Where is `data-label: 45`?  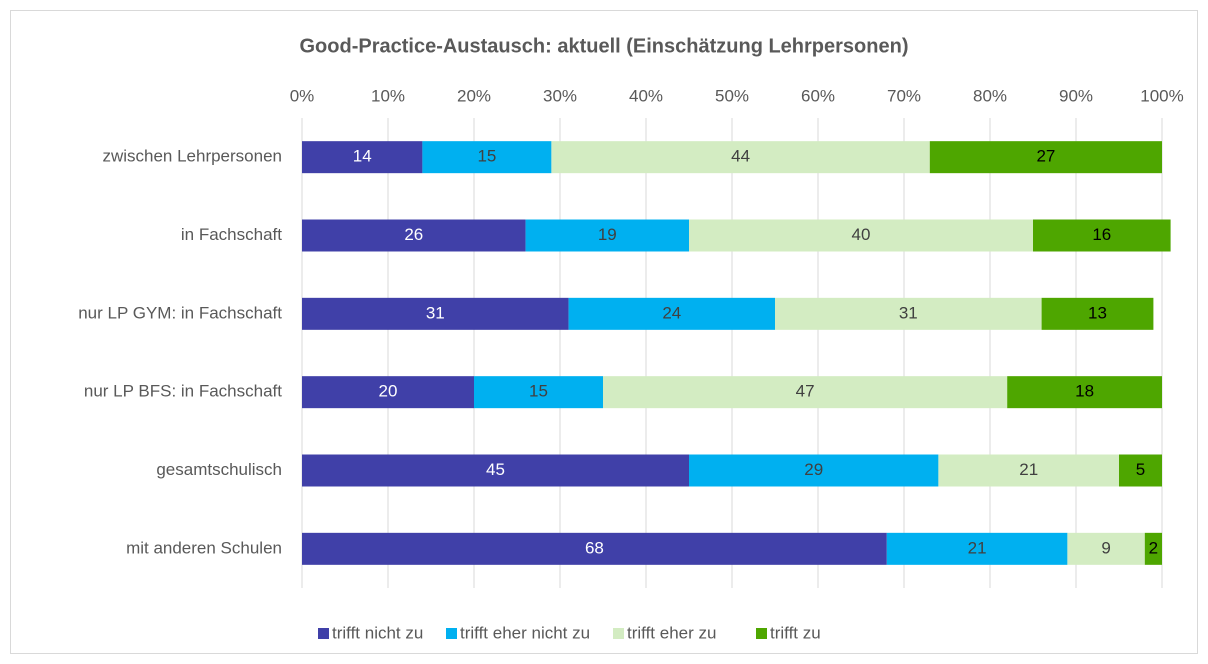
data-label: 45 is located at coordinates (495, 469).